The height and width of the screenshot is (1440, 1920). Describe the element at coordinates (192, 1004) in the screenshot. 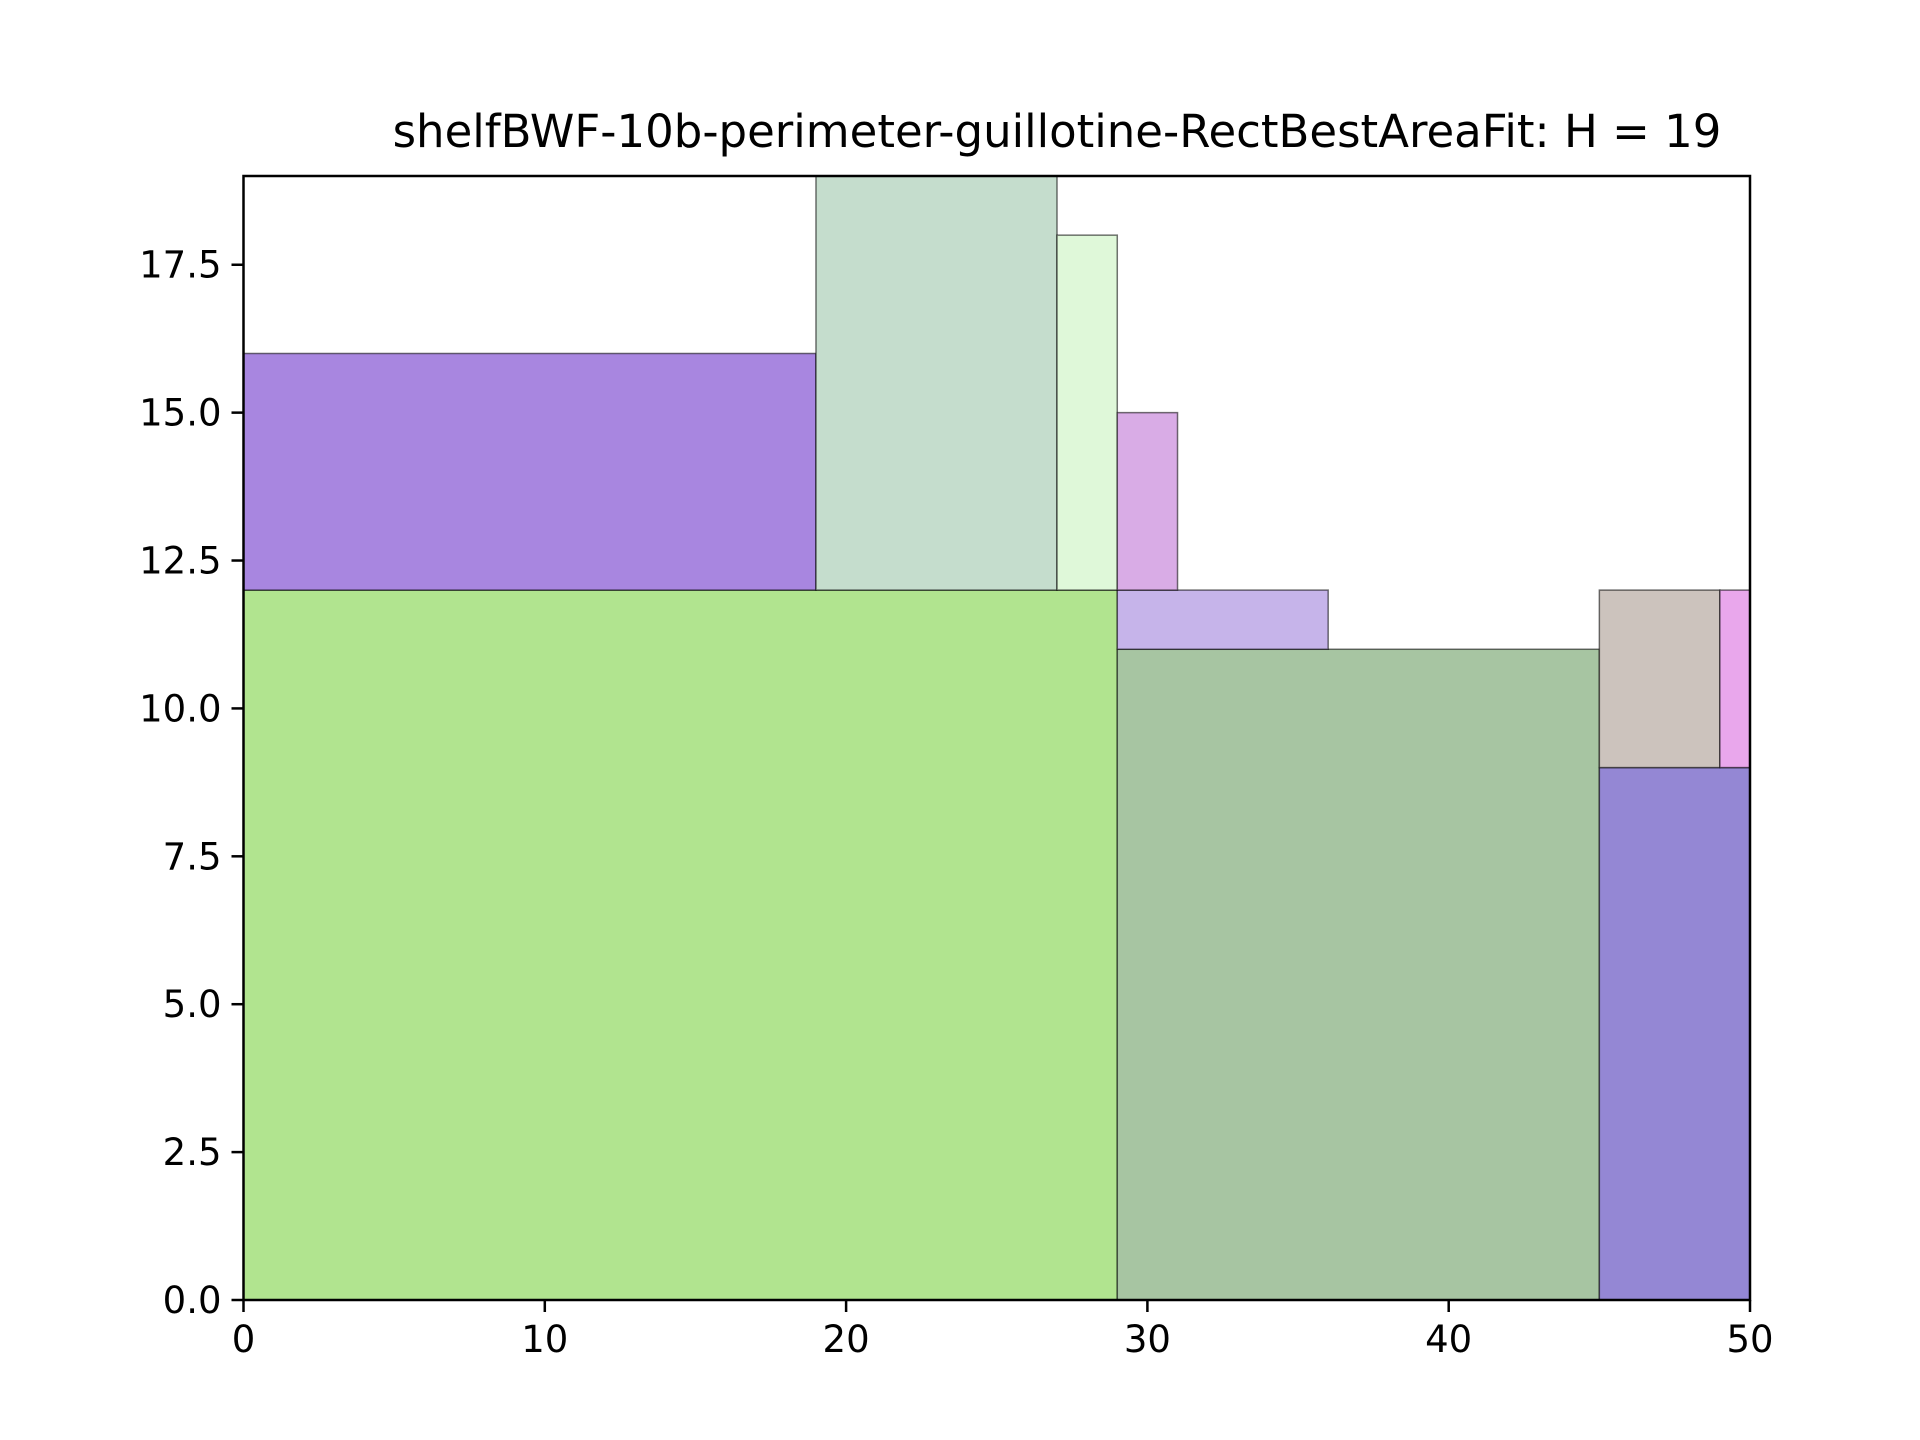

I see `y-tick-label: 5.0` at that location.